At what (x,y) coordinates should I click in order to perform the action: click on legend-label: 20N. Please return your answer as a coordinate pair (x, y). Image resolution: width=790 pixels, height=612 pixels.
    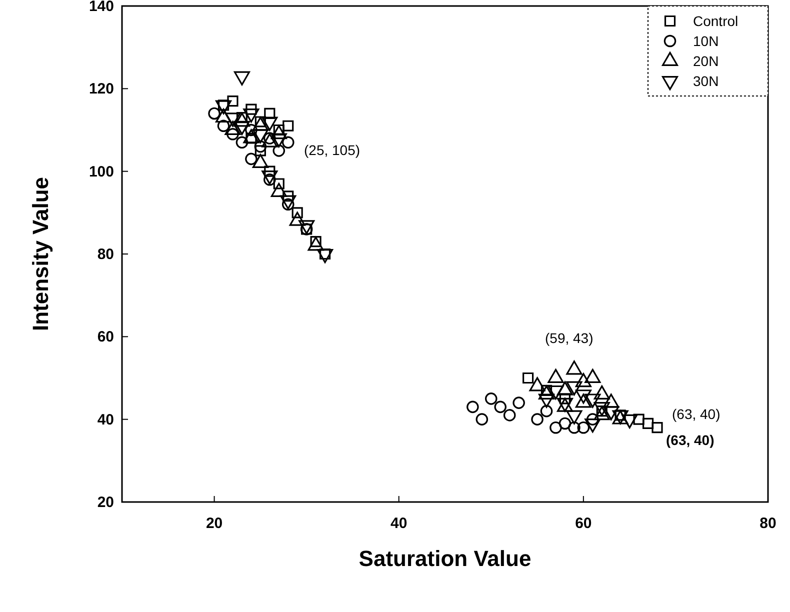
    Looking at the image, I should click on (706, 61).